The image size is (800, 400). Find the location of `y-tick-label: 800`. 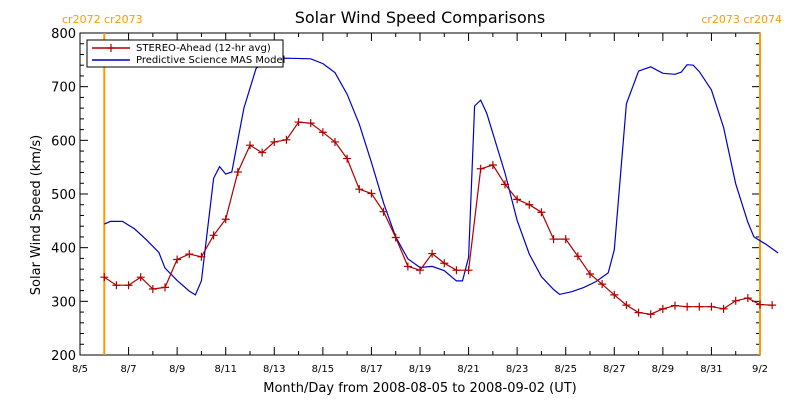

y-tick-label: 800 is located at coordinates (63, 34).